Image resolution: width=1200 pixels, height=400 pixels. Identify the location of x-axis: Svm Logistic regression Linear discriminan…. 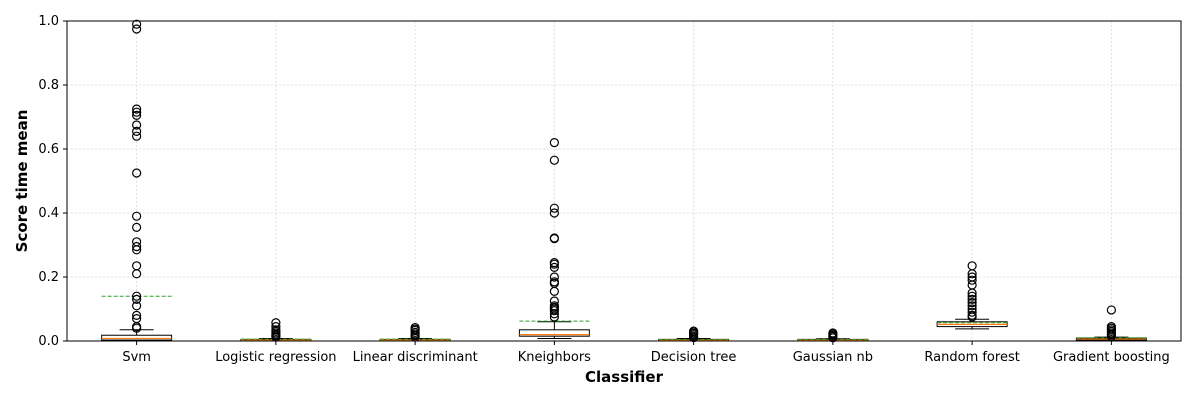
(646, 353).